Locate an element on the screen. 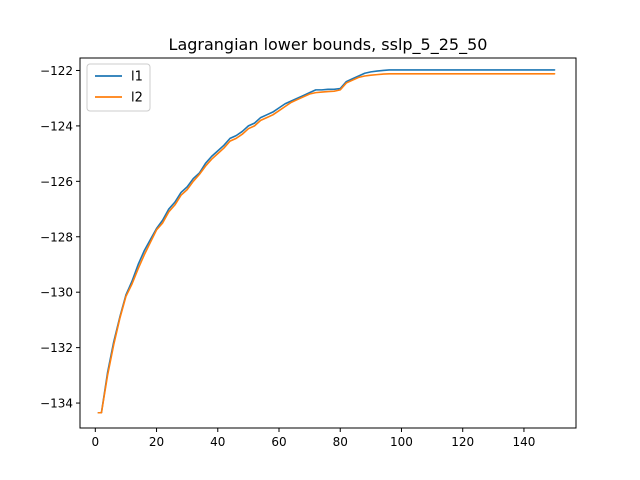  y-axis: −134 −132 −130 −128 −126 −124 −122 is located at coordinates (60, 237).